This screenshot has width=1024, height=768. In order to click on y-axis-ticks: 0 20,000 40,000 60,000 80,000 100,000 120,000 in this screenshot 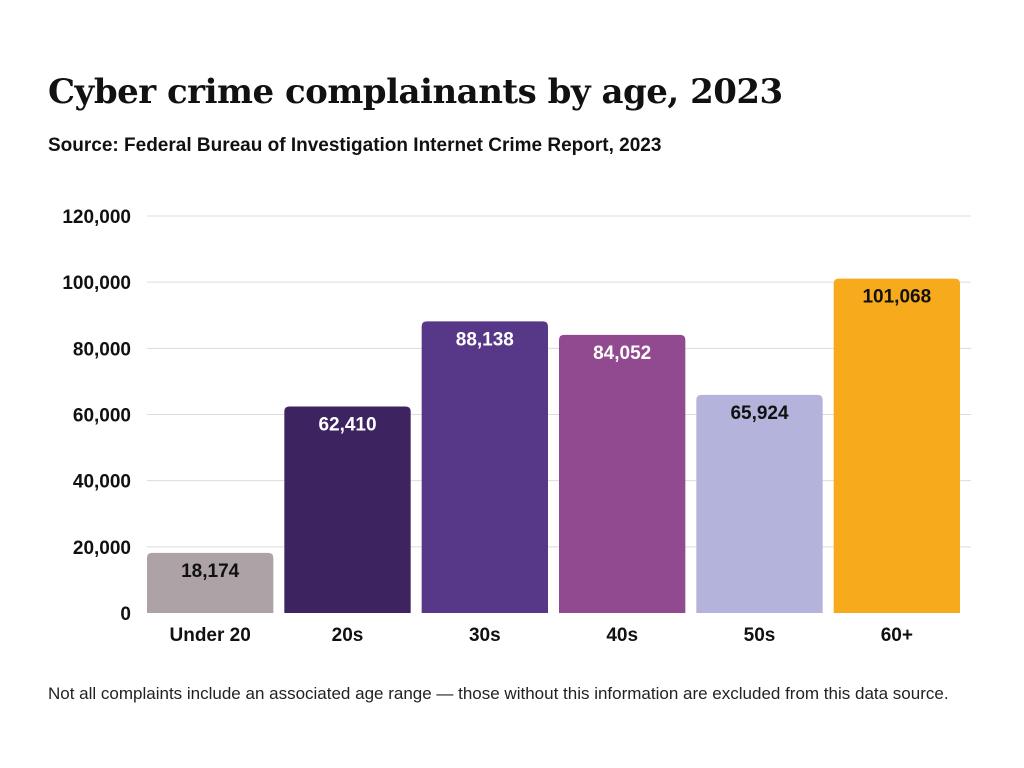, I will do `click(96, 416)`.